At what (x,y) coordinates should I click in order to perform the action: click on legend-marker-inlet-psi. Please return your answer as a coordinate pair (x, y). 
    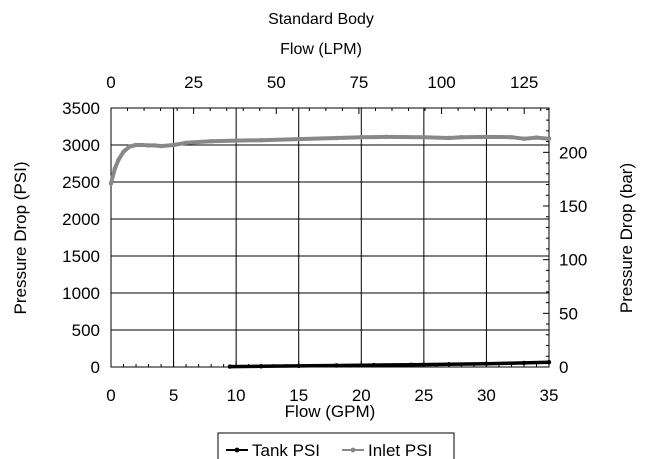
    Looking at the image, I should click on (353, 450).